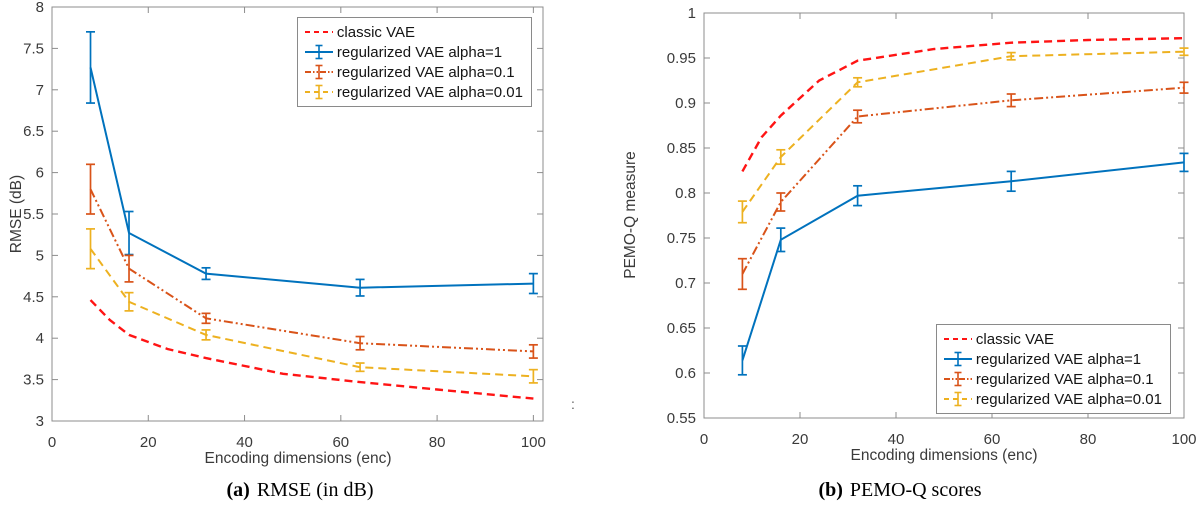 The width and height of the screenshot is (1200, 517). What do you see at coordinates (33, 380) in the screenshot?
I see `svg-text: 3.5` at bounding box center [33, 380].